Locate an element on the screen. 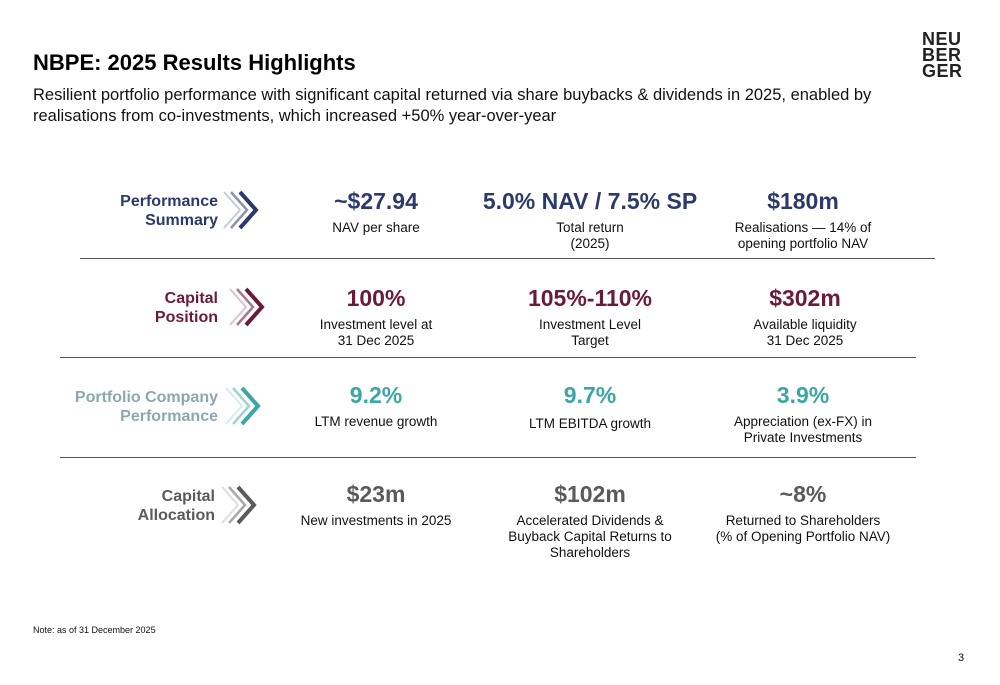 The image size is (1000, 685). metric-investment-level: 100% Investment level at 31 Dec 2025 is located at coordinates (376, 317).